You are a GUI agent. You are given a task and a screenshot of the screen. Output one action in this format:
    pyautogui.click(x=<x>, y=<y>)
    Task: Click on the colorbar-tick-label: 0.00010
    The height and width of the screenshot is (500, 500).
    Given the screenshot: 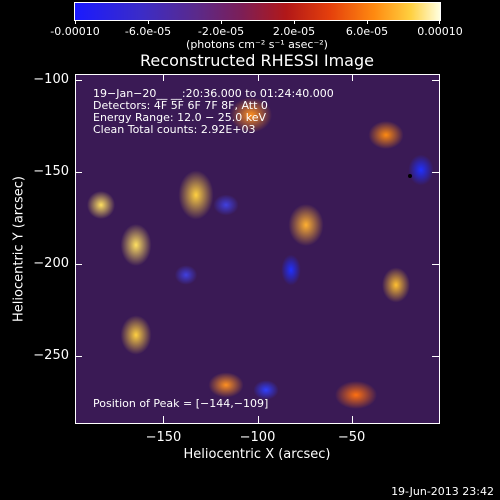 What is the action you would take?
    pyautogui.click(x=440, y=31)
    